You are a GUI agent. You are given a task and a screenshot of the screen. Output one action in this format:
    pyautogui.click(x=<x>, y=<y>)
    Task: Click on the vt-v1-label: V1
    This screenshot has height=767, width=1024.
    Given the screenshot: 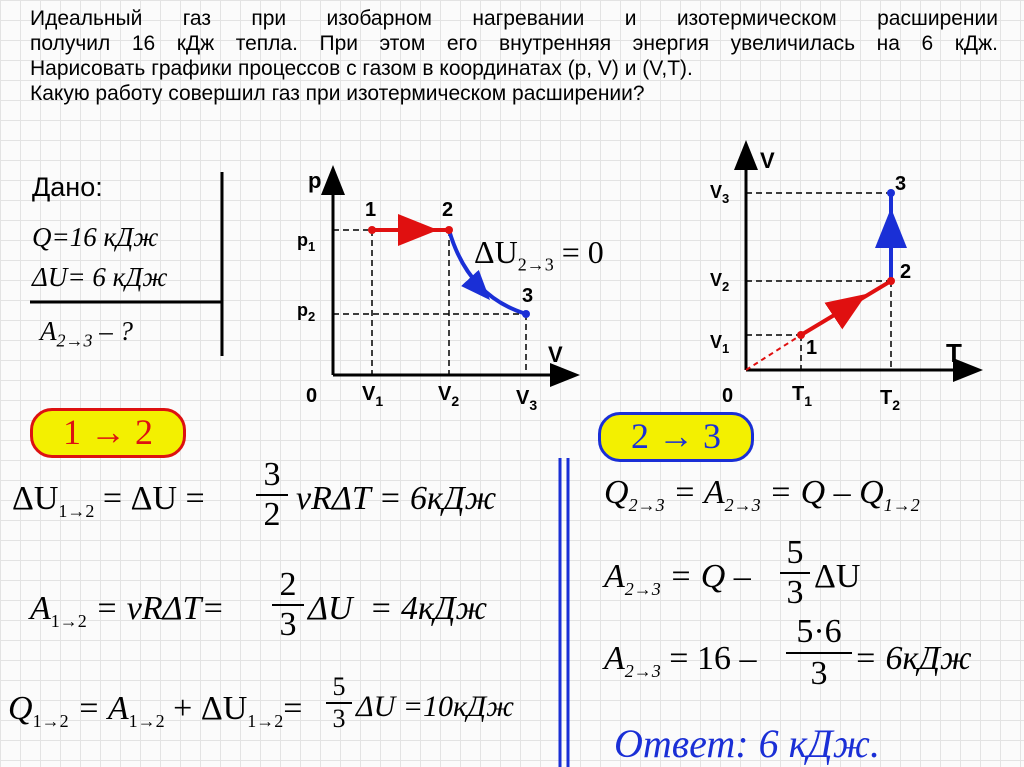 What is the action you would take?
    pyautogui.click(x=719, y=344)
    